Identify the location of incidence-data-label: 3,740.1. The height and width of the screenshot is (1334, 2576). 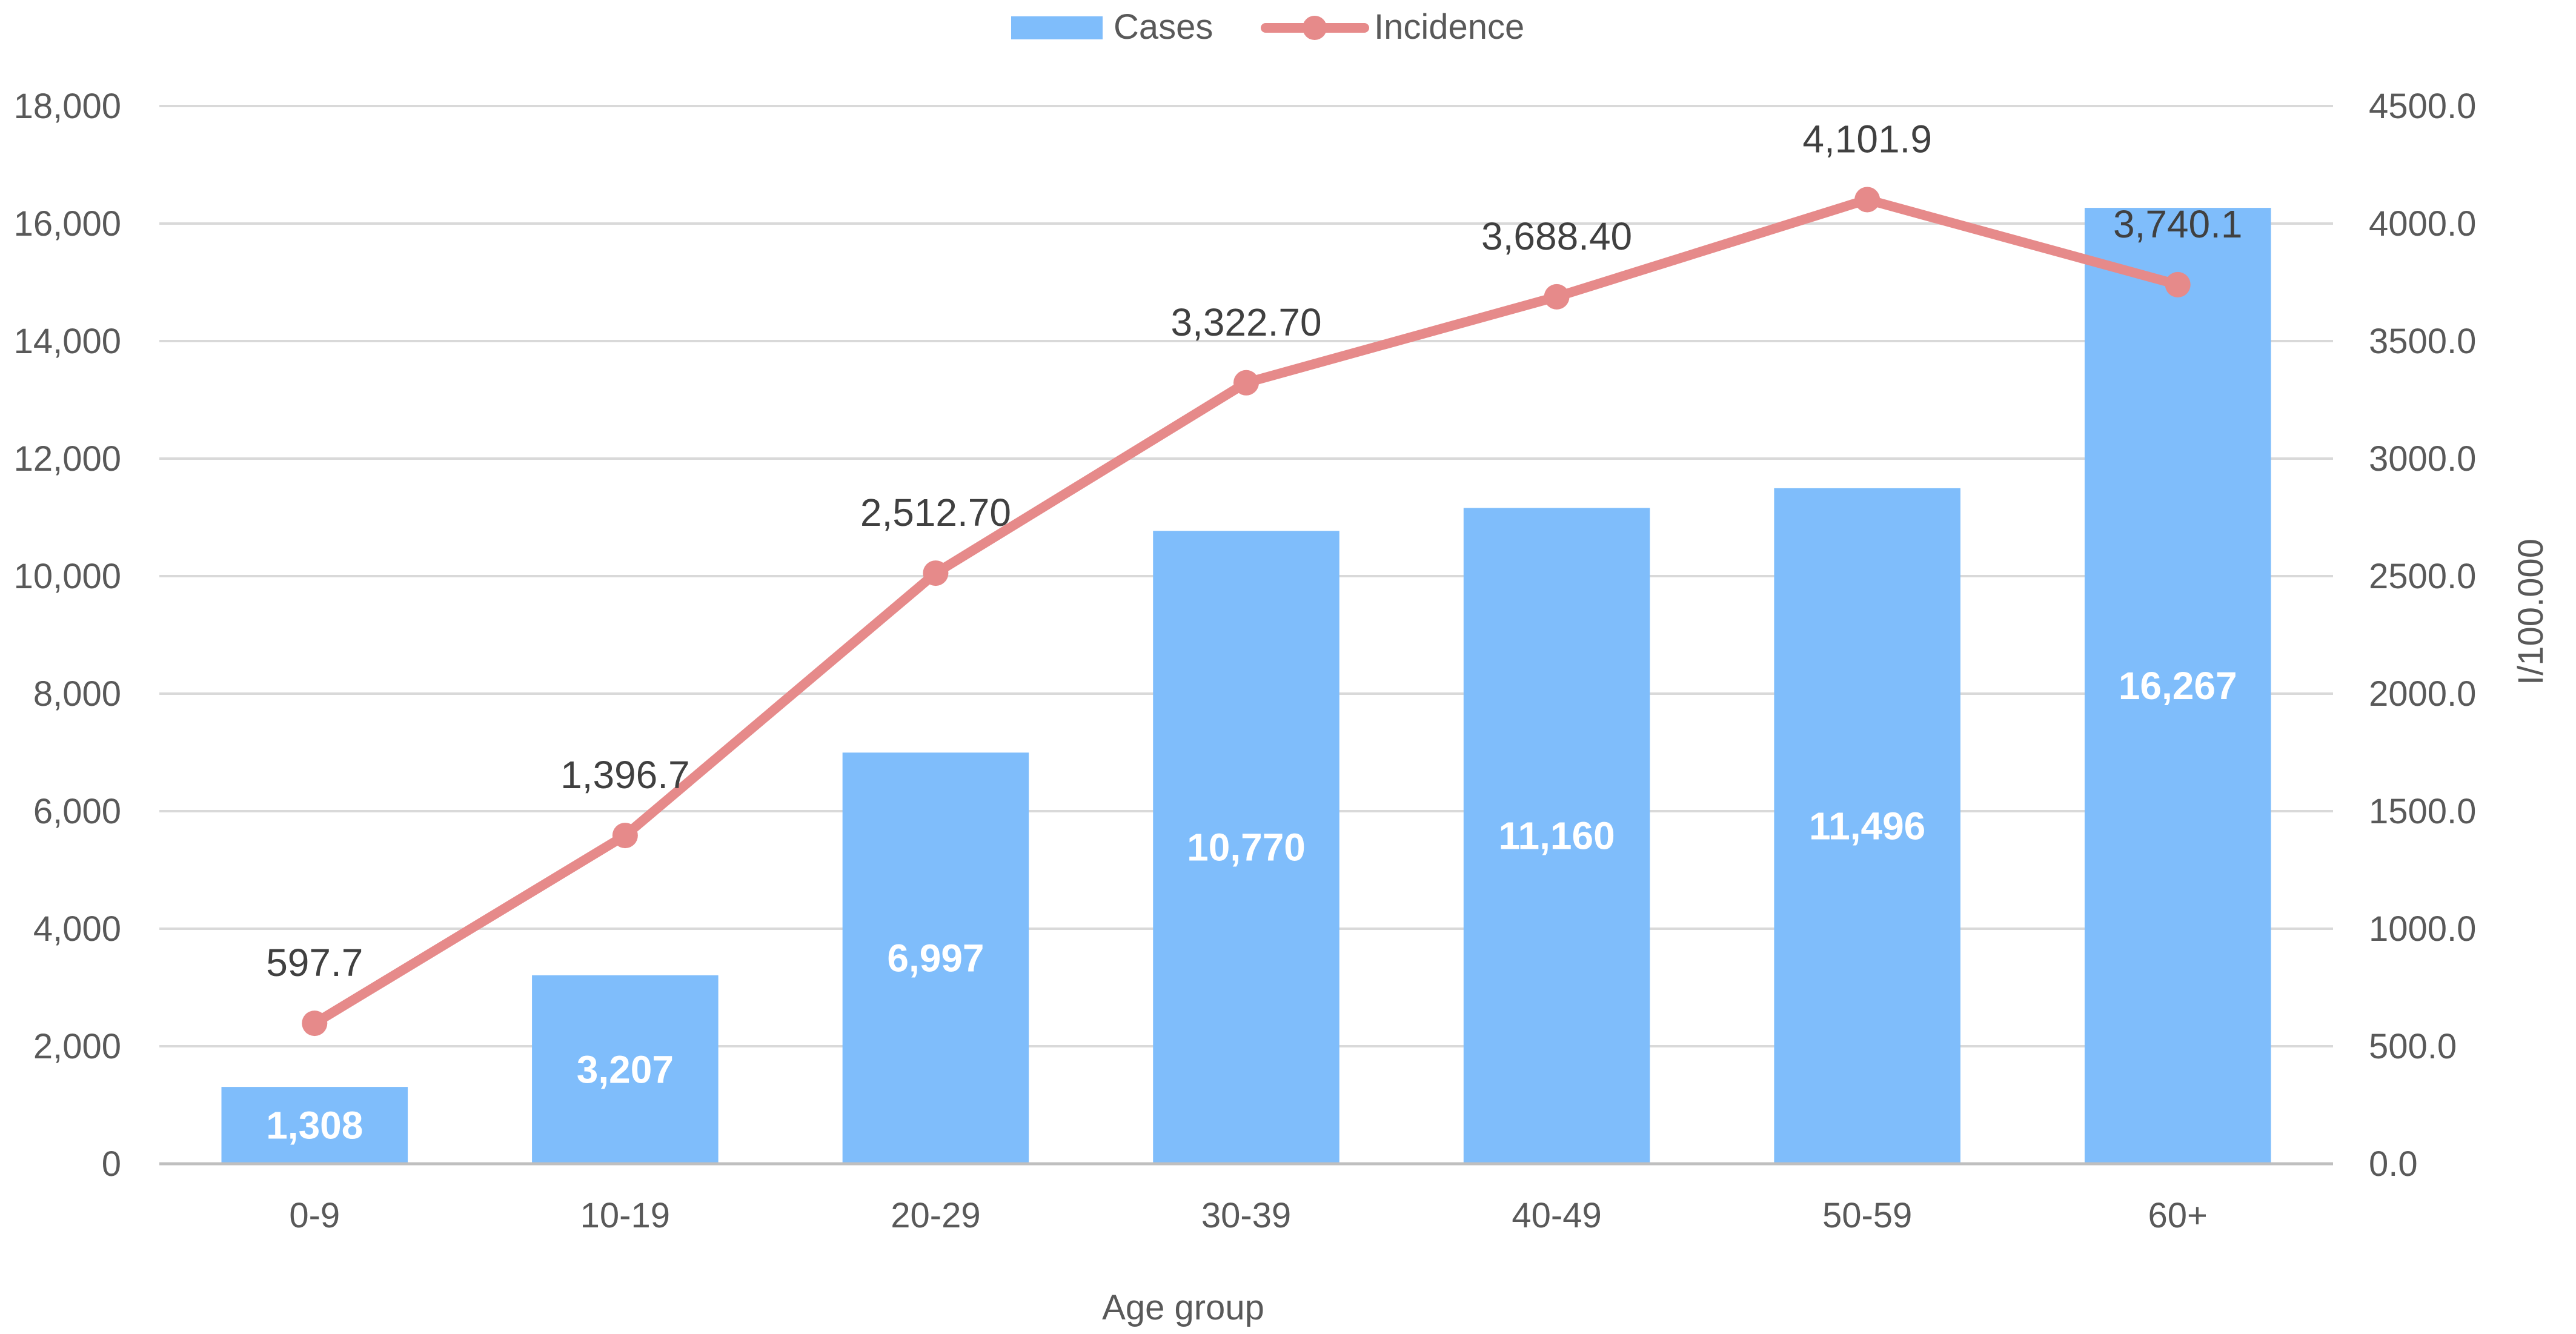
(2178, 224).